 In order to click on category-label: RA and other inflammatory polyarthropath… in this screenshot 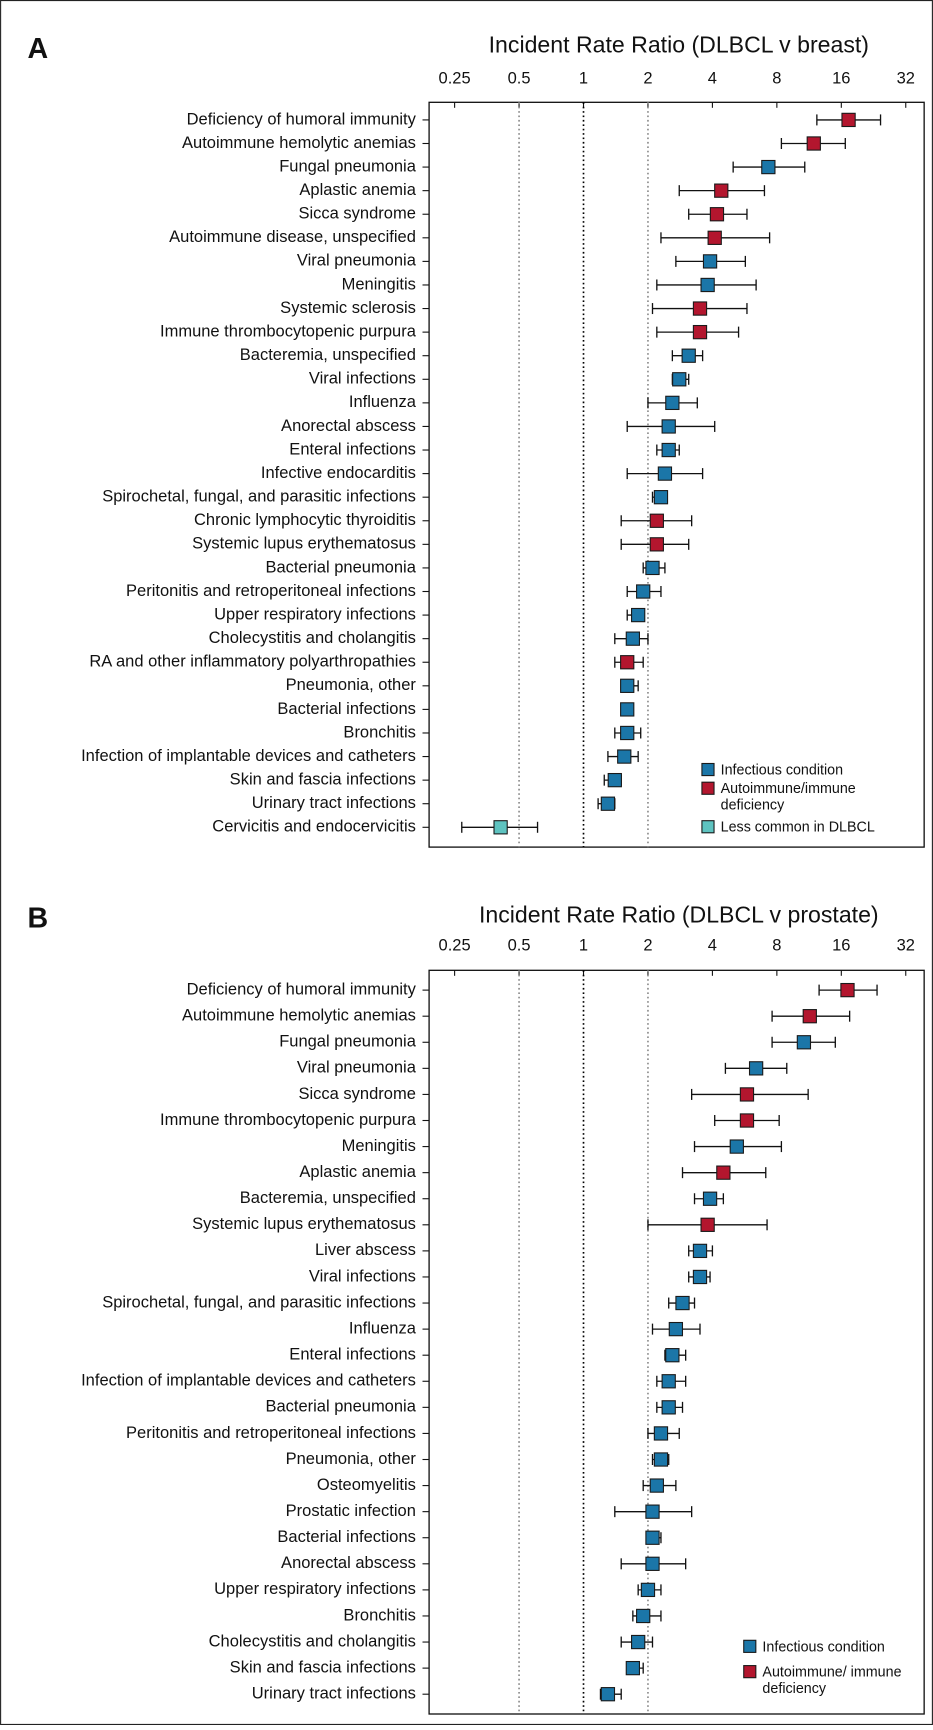, I will do `click(252, 662)`.